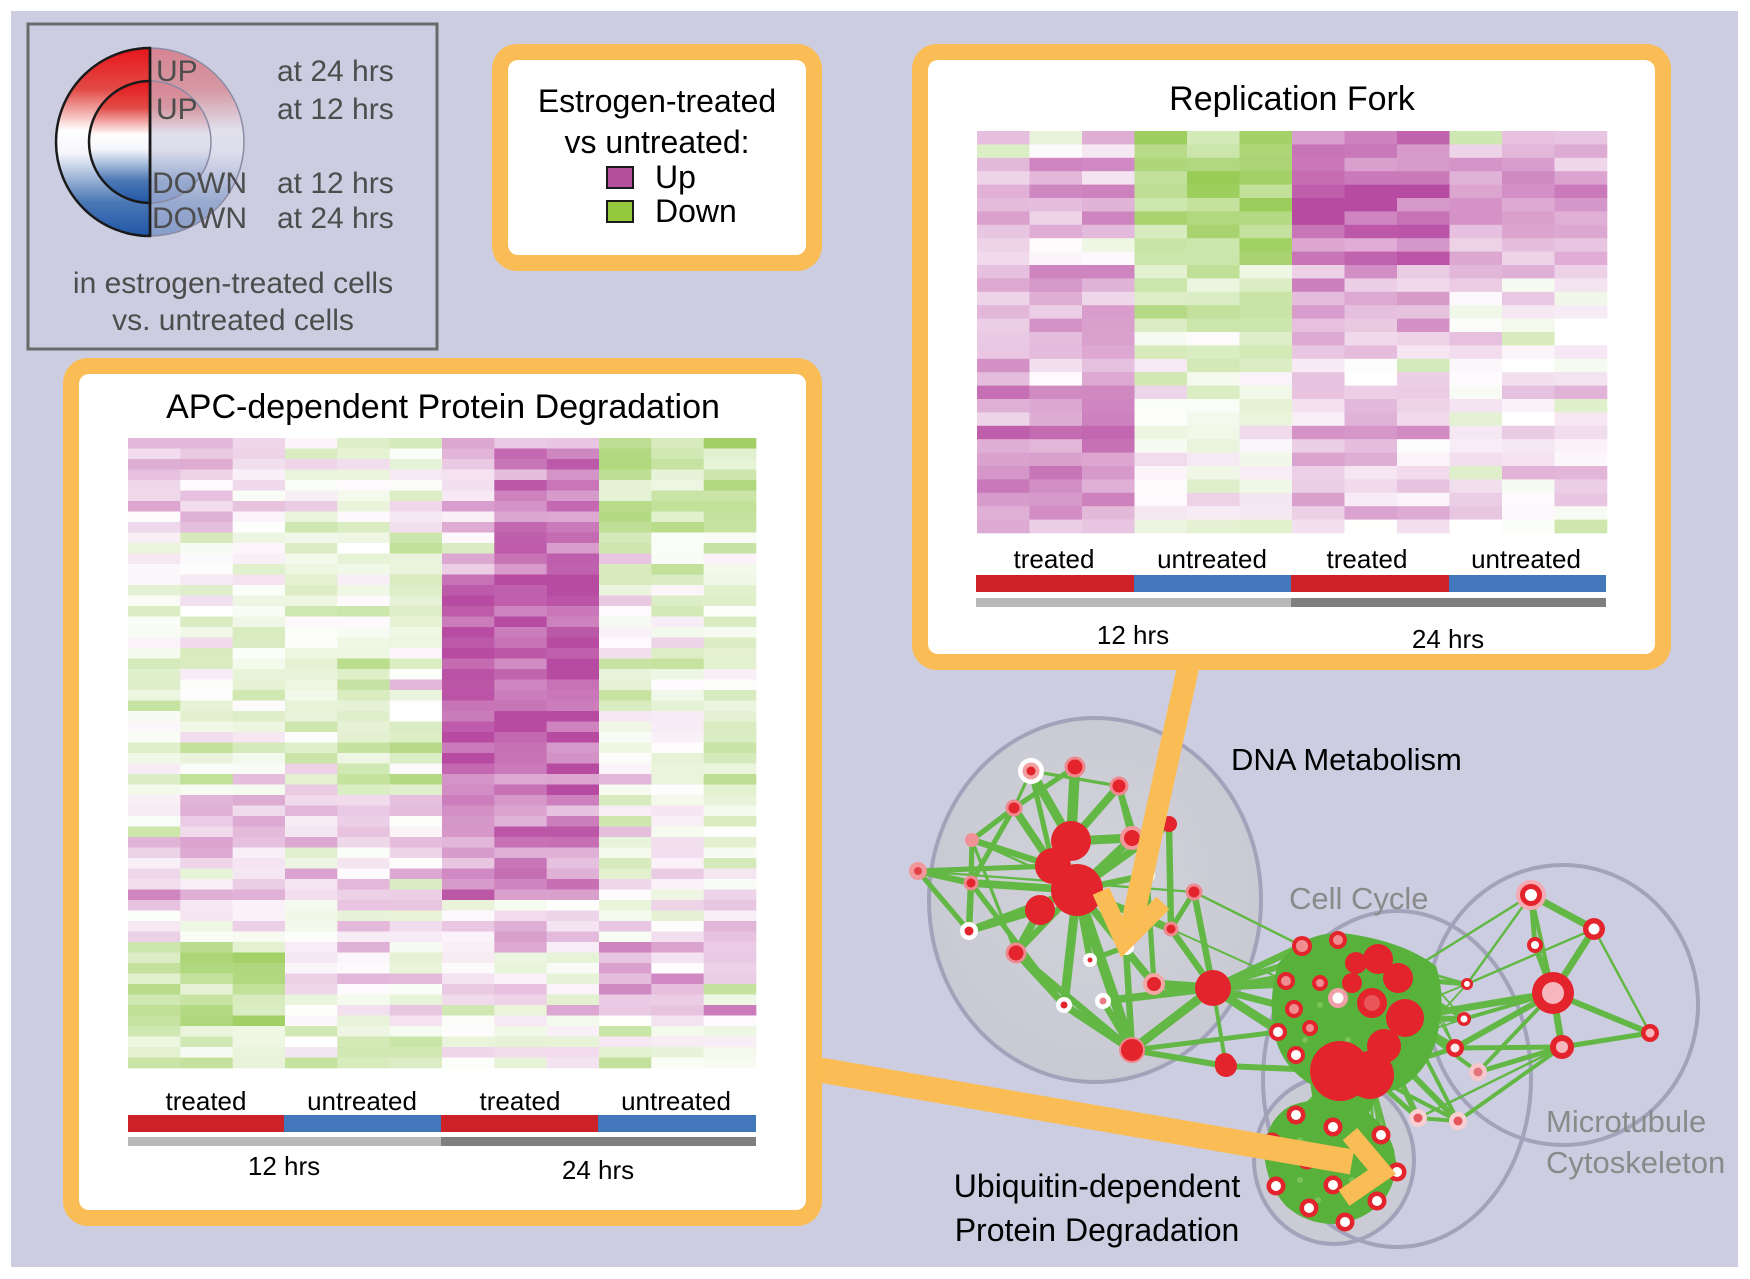  Describe the element at coordinates (696, 211) in the screenshot. I see `svg-text: Down` at that location.